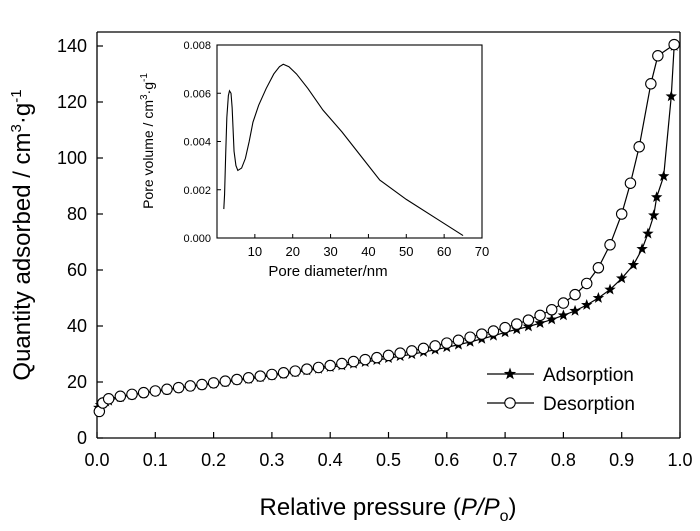  What do you see at coordinates (621, 460) in the screenshot?
I see `main-x-tick-label: 0.9` at bounding box center [621, 460].